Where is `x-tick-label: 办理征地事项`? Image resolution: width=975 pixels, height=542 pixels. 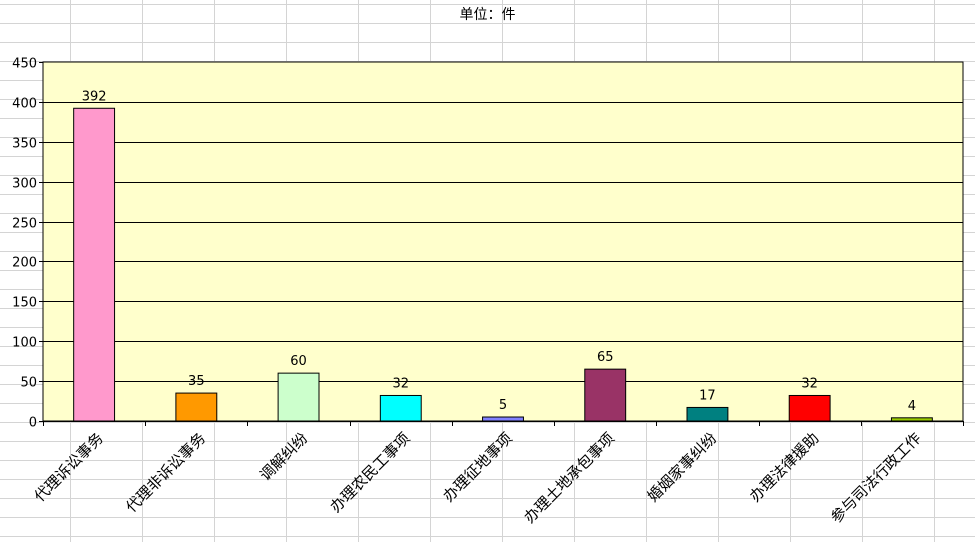
x-tick-label: 办理征地事项 is located at coordinates (477, 467).